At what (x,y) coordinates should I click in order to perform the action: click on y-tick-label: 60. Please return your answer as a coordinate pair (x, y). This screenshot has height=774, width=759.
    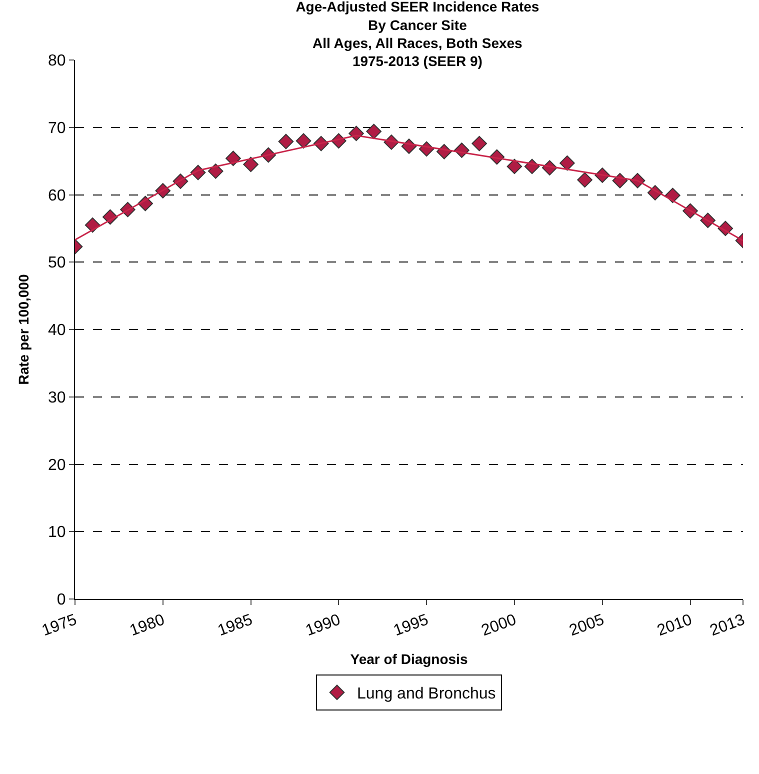
    Looking at the image, I should click on (57, 195).